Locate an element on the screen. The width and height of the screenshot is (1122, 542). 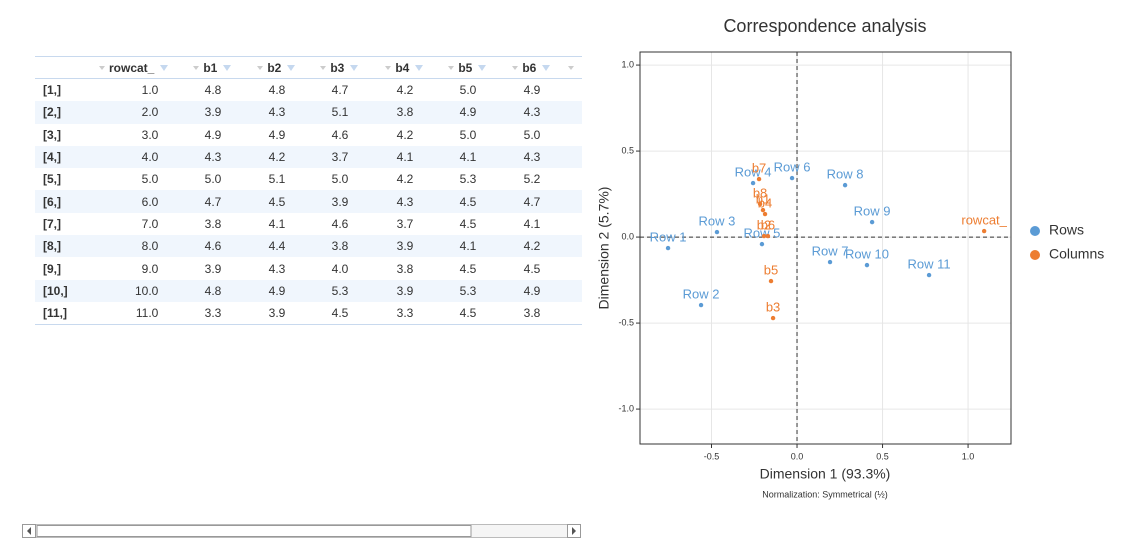
y-tick-label: 1.0 is located at coordinates (627, 64).